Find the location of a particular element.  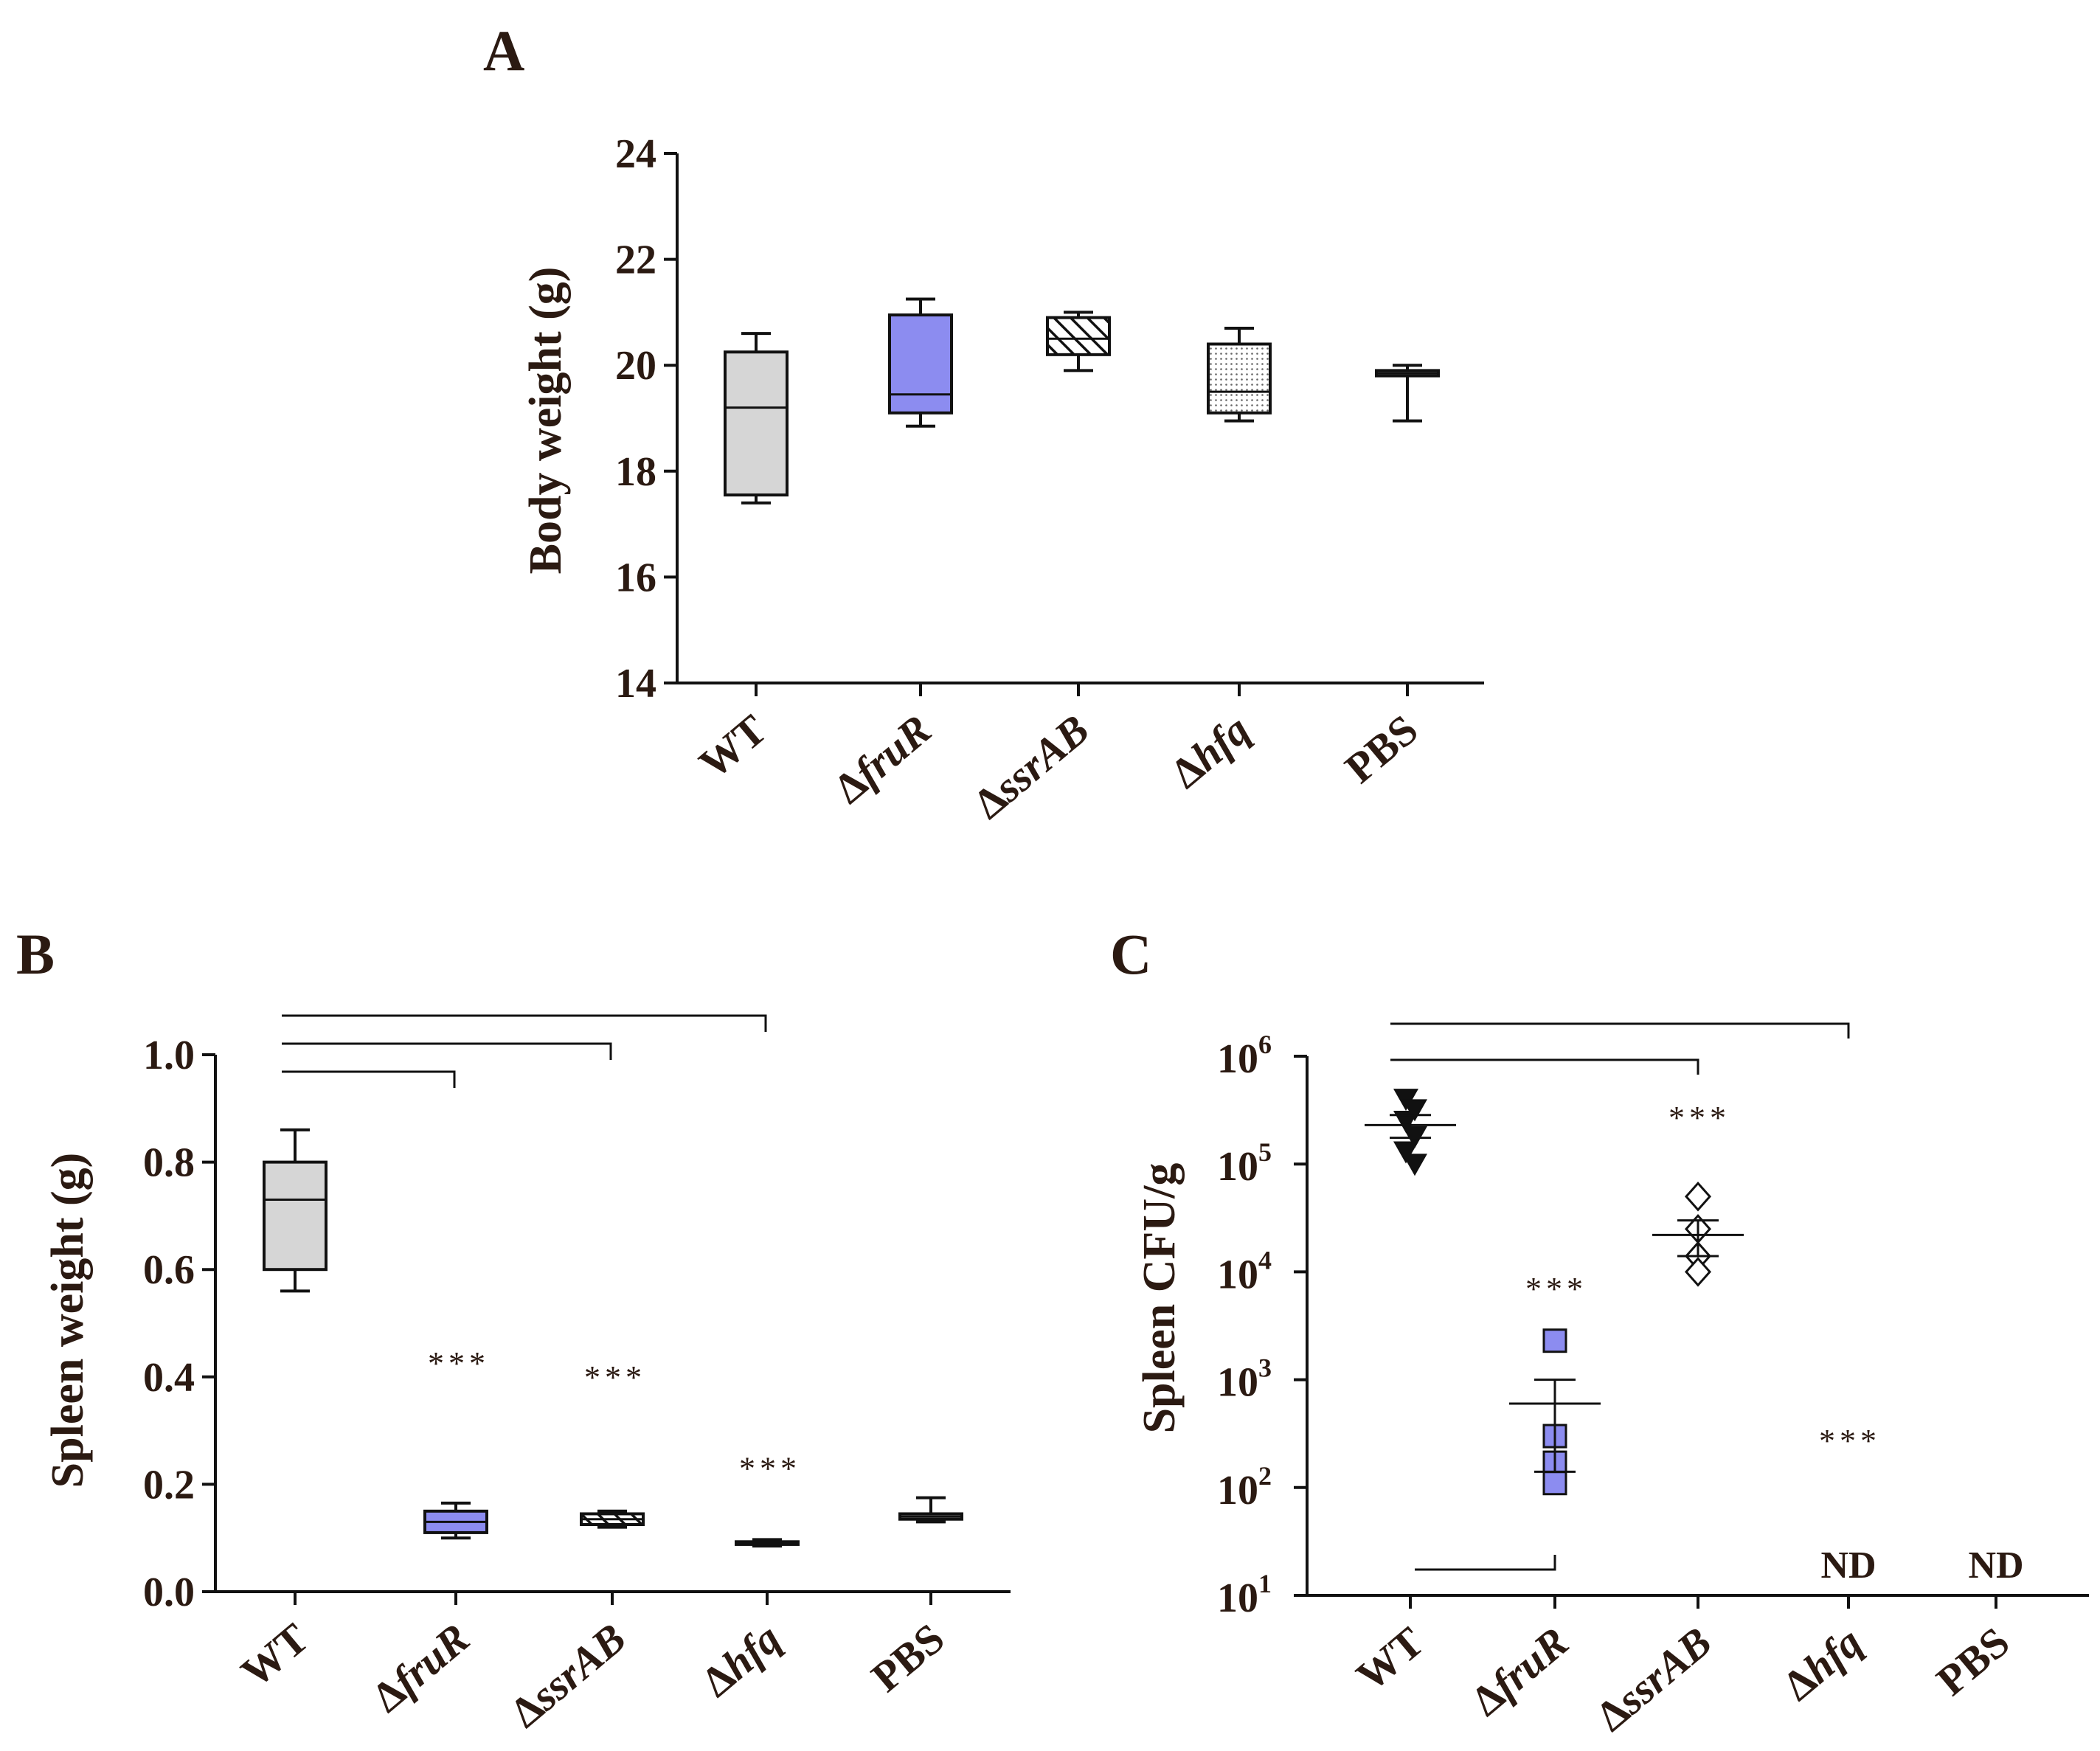

panel-c-y-tick-exponent: 2 is located at coordinates (1265, 1476).